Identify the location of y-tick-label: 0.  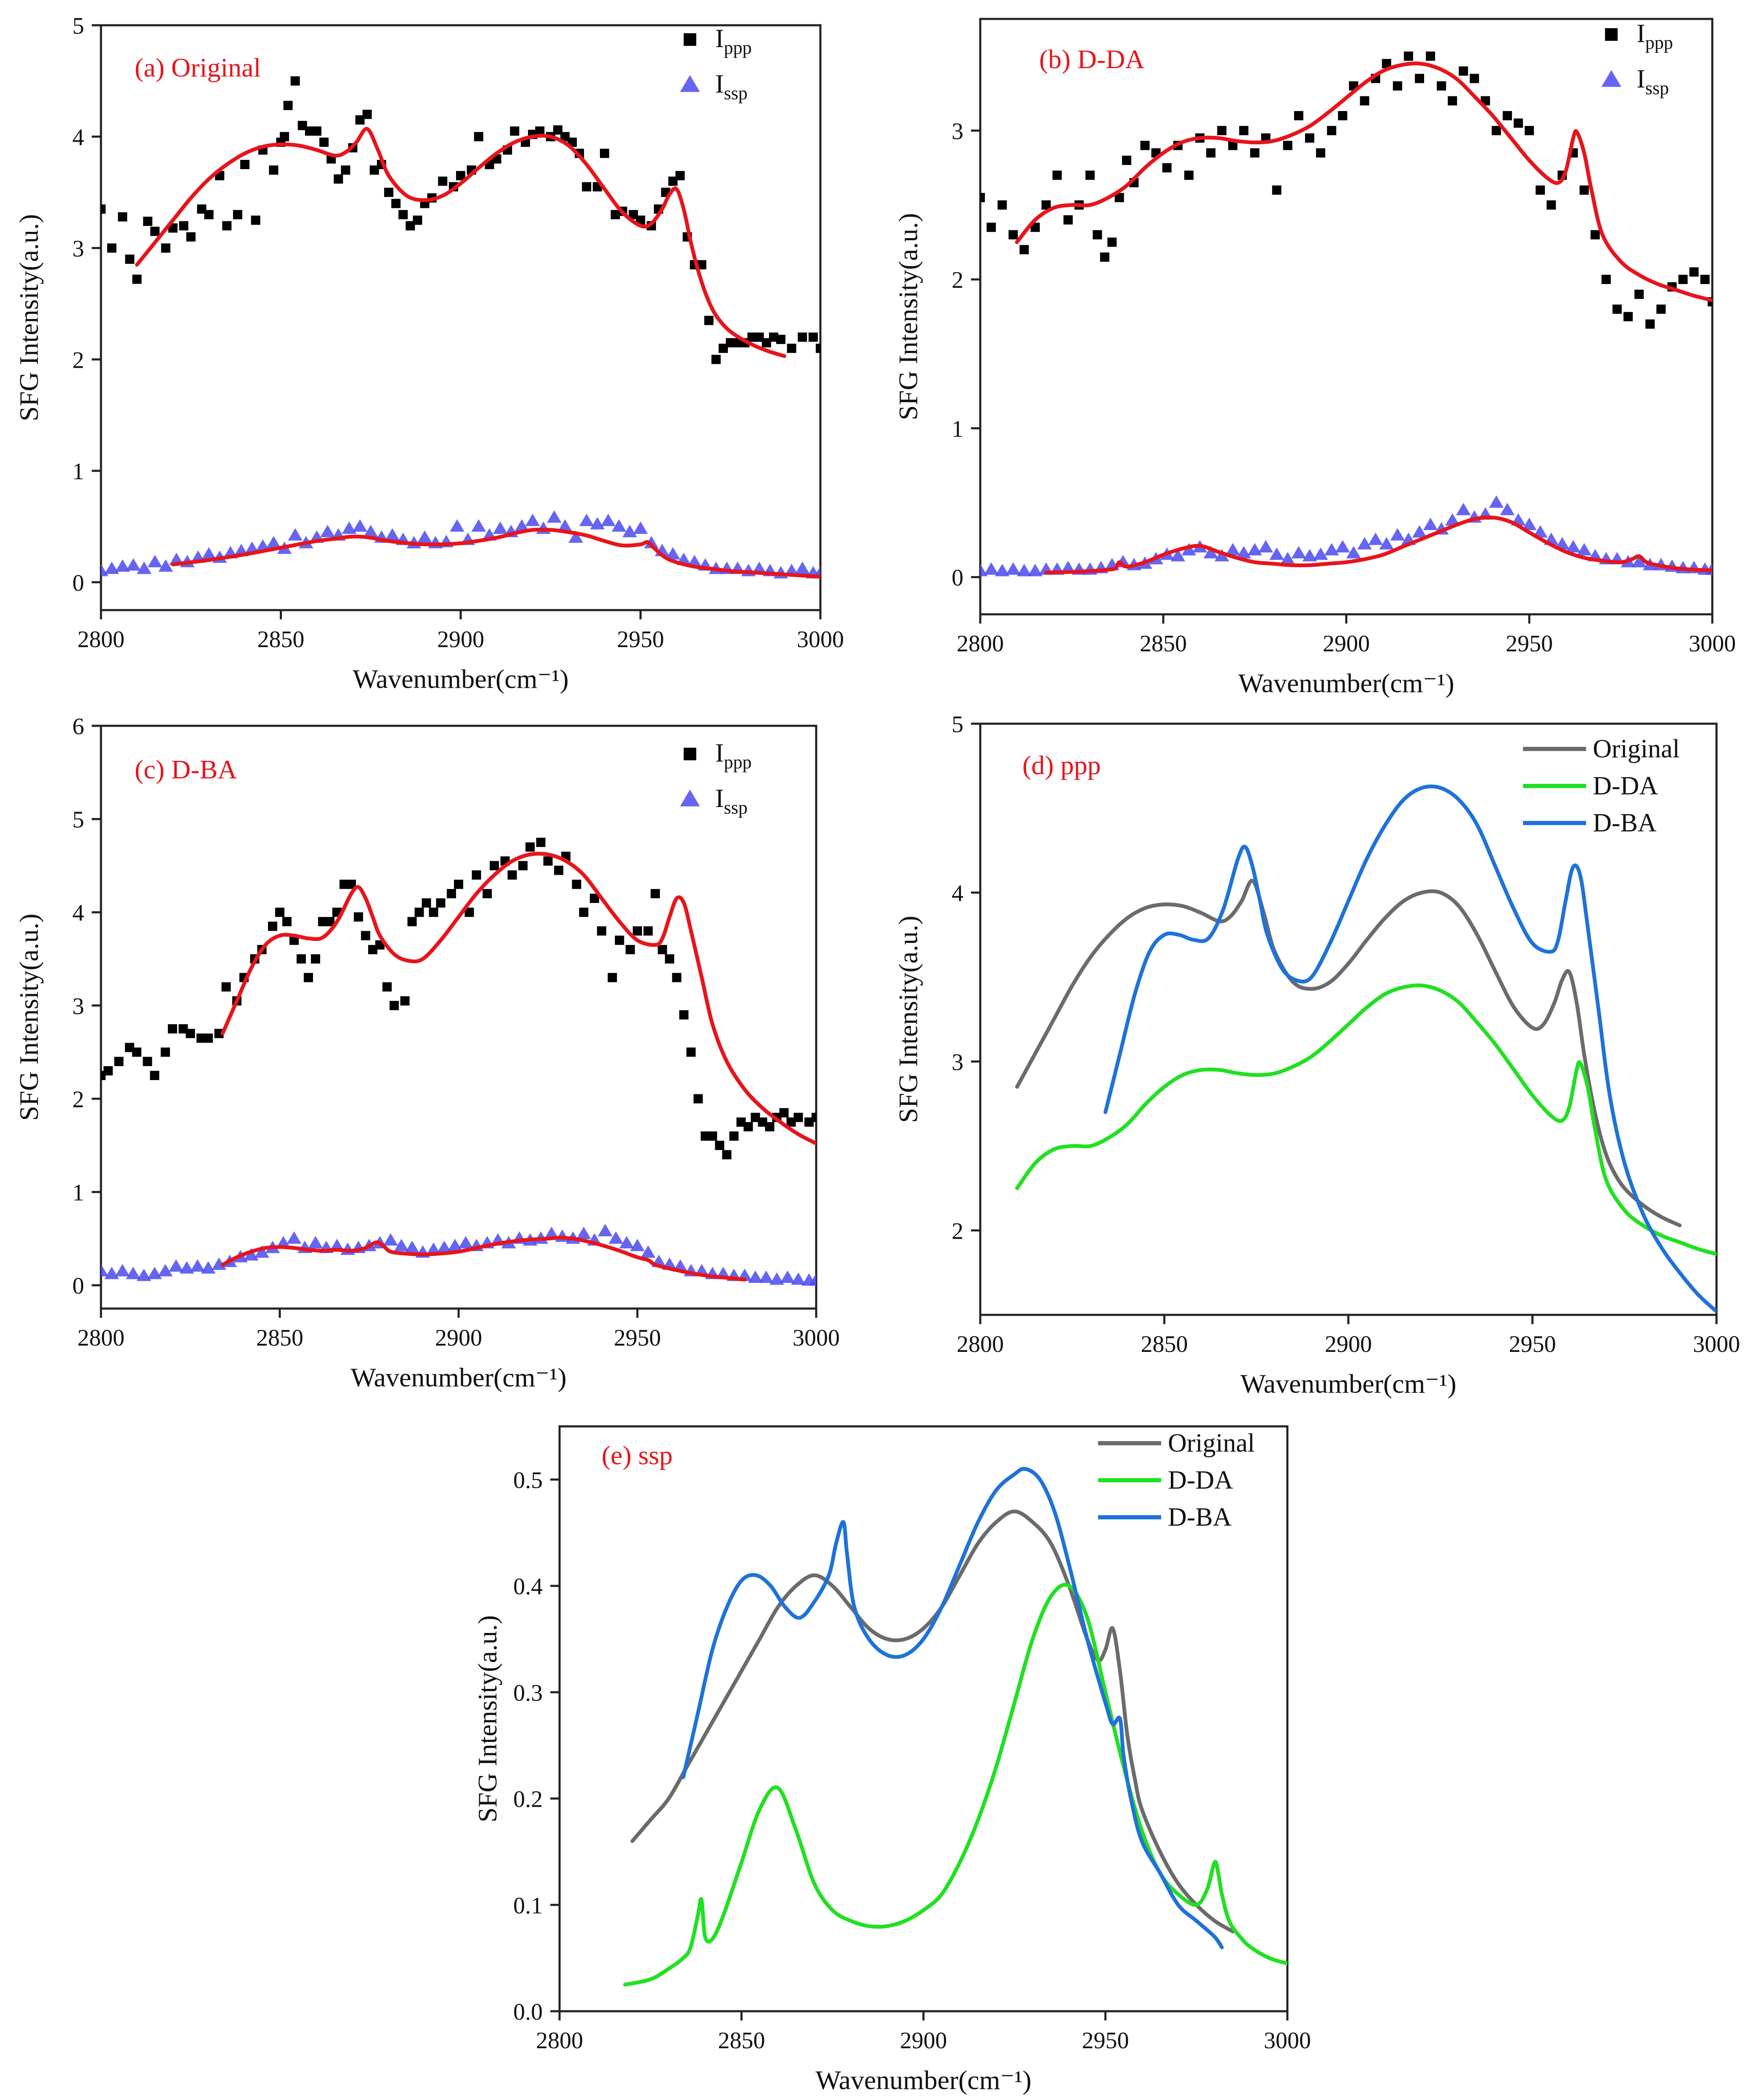
(957, 578).